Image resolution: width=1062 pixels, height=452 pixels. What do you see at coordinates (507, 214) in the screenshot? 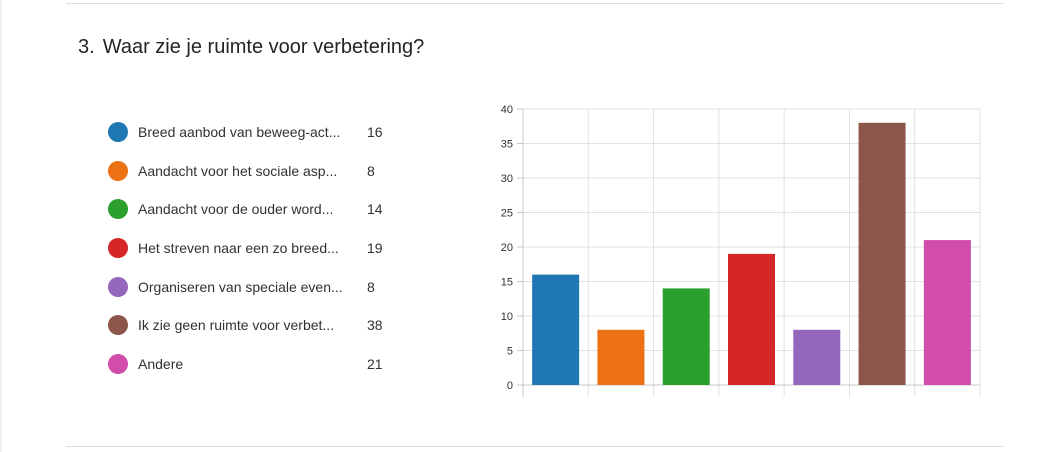
I see `y-tick-label: 25` at bounding box center [507, 214].